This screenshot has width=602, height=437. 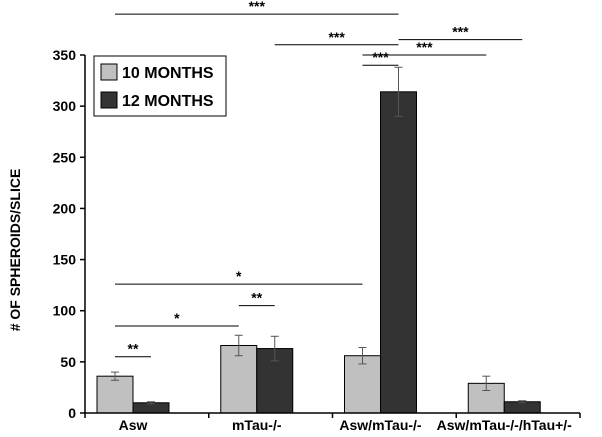 I want to click on y-tick-label: 350, so click(x=65, y=55).